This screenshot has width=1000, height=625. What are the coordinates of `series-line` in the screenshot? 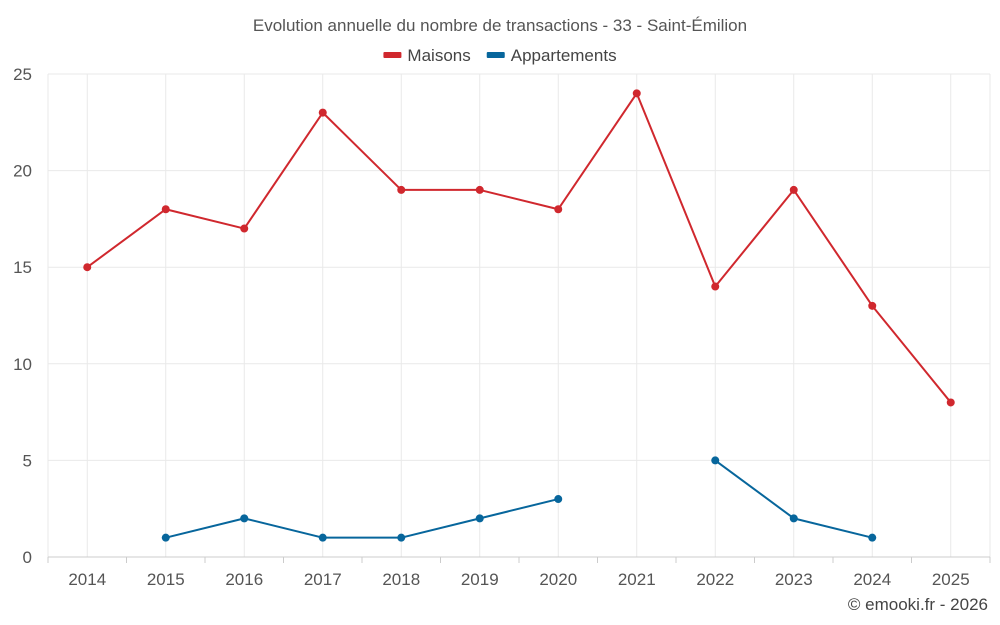 It's located at (362, 518).